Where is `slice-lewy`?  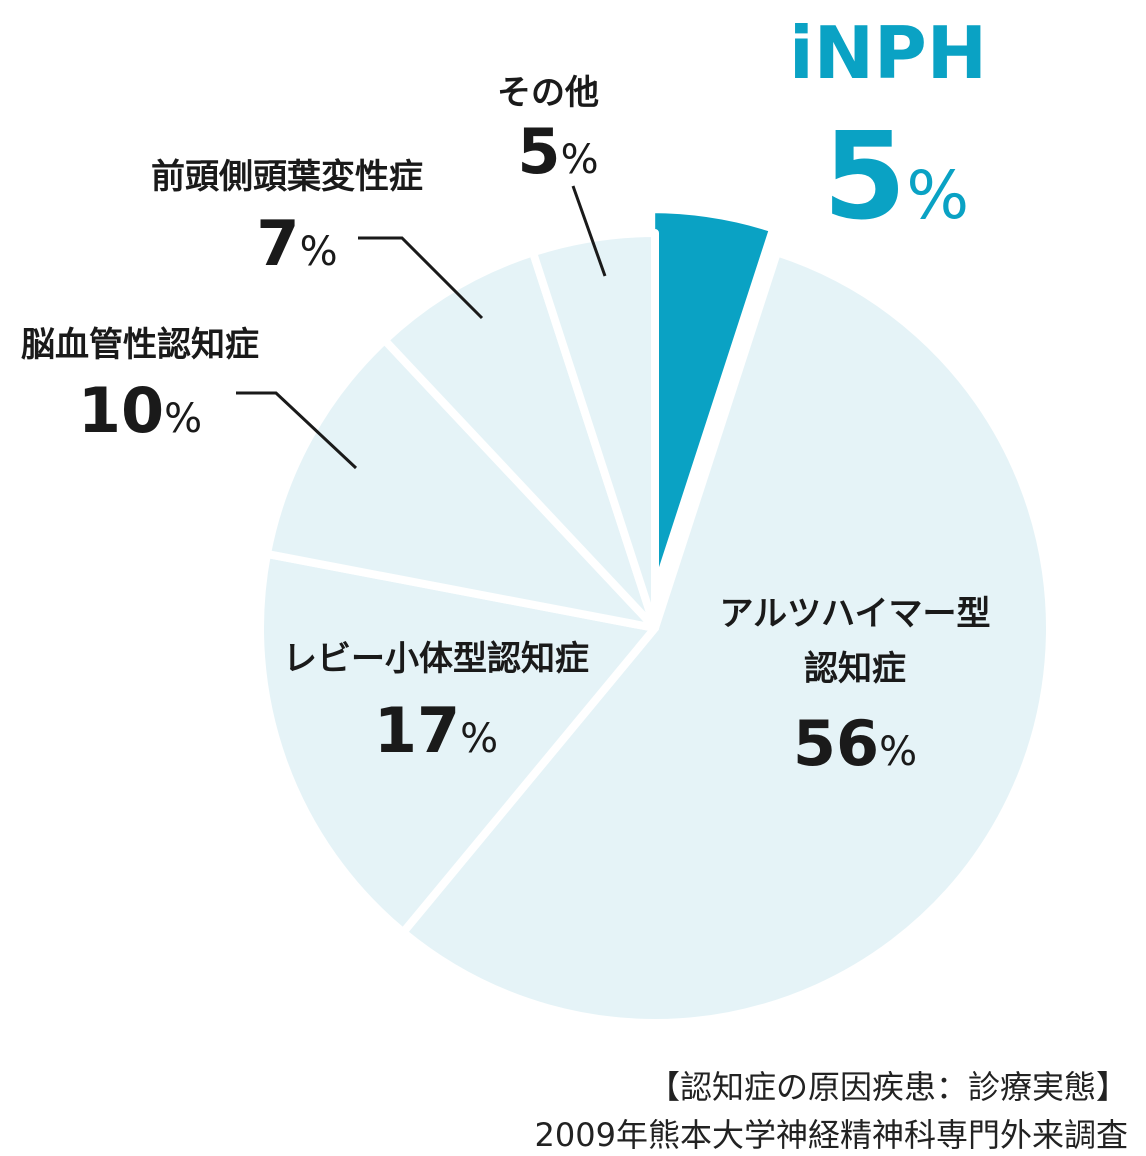 slice-lewy is located at coordinates (457, 743).